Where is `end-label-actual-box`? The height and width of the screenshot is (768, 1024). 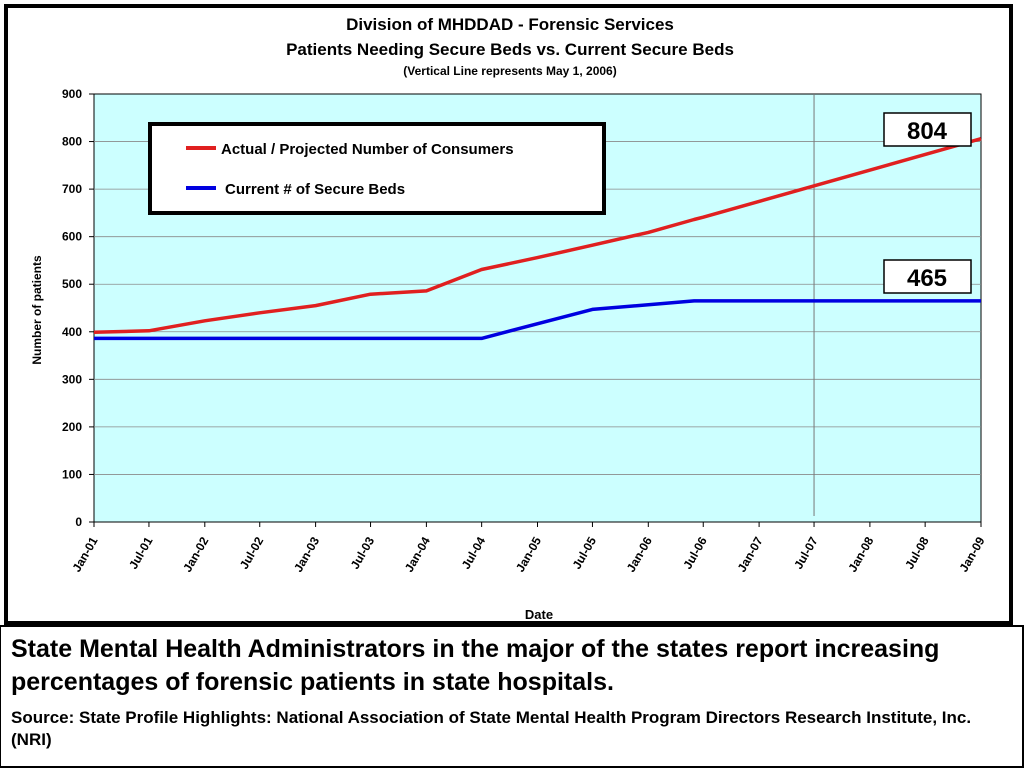
end-label-actual-box is located at coordinates (927, 129).